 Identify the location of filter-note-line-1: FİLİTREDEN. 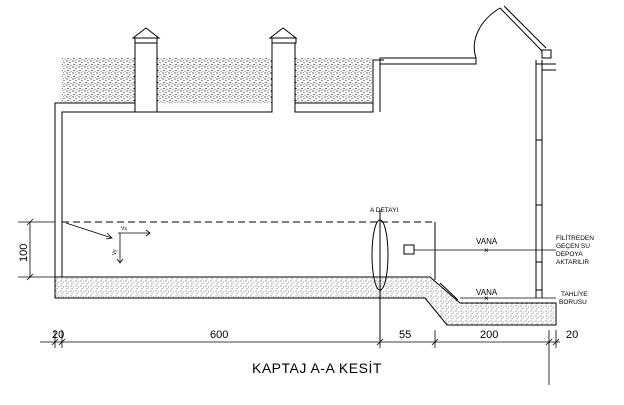
(575, 237).